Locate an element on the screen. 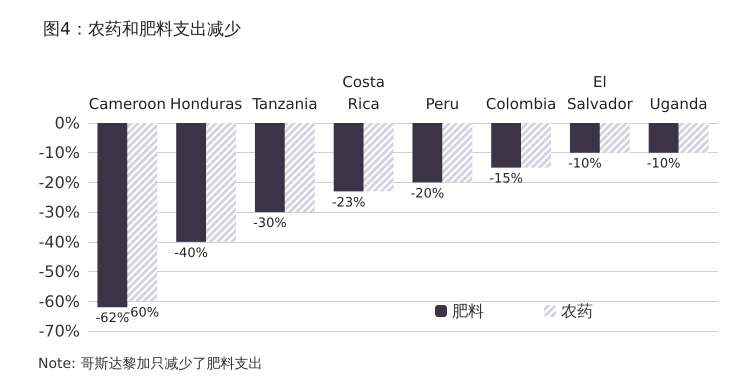  data-label: -30% is located at coordinates (270, 224).